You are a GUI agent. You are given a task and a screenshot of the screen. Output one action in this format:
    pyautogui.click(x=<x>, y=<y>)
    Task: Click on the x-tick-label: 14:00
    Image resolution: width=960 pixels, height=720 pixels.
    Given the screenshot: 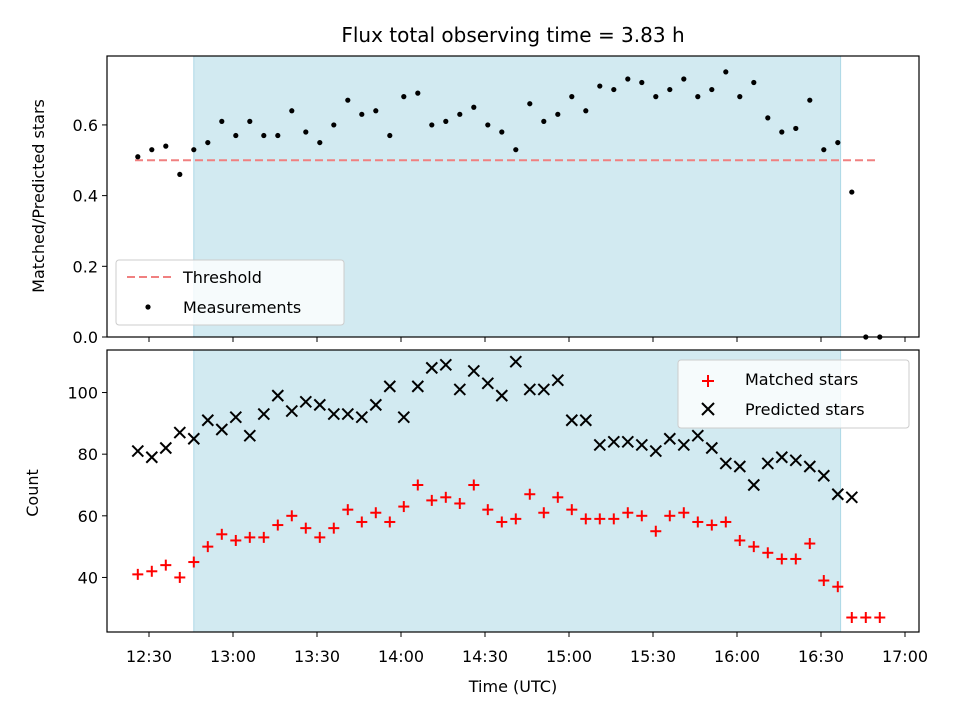 What is the action you would take?
    pyautogui.click(x=401, y=656)
    